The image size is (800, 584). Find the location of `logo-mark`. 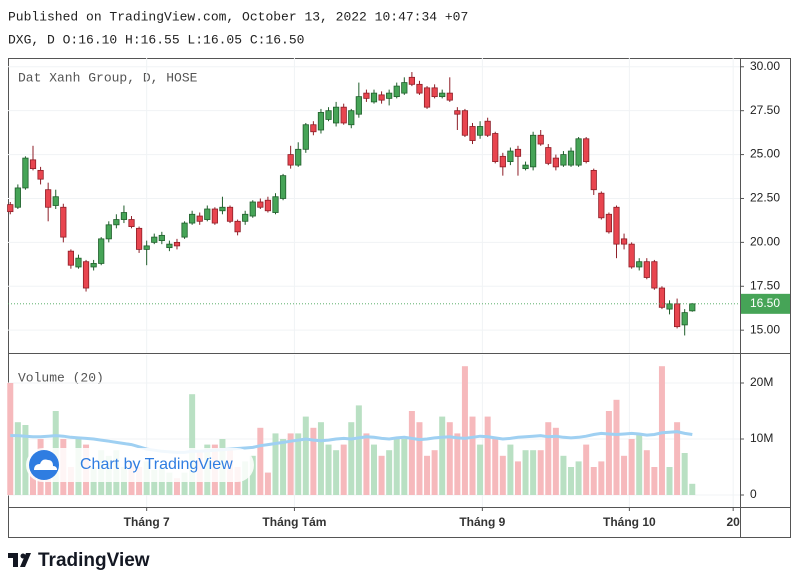

logo-mark is located at coordinates (19, 560).